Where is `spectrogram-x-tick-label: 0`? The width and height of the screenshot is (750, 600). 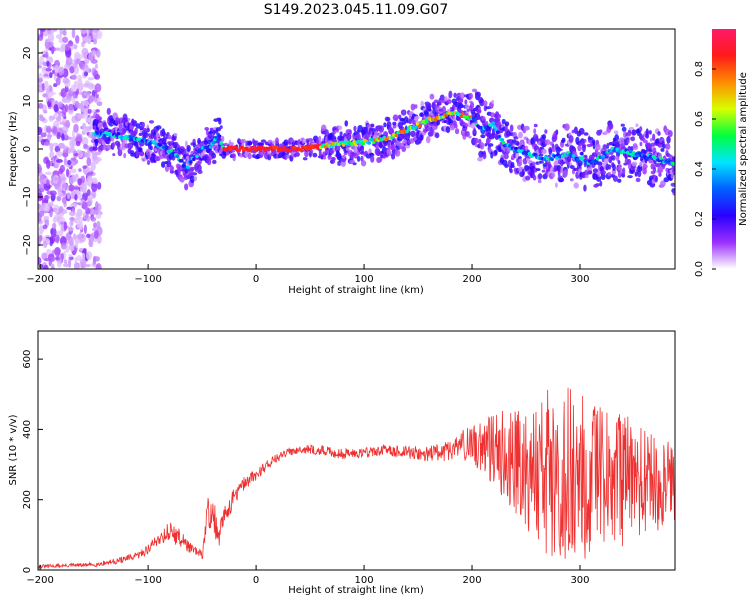
spectrogram-x-tick-label: 0 is located at coordinates (256, 279).